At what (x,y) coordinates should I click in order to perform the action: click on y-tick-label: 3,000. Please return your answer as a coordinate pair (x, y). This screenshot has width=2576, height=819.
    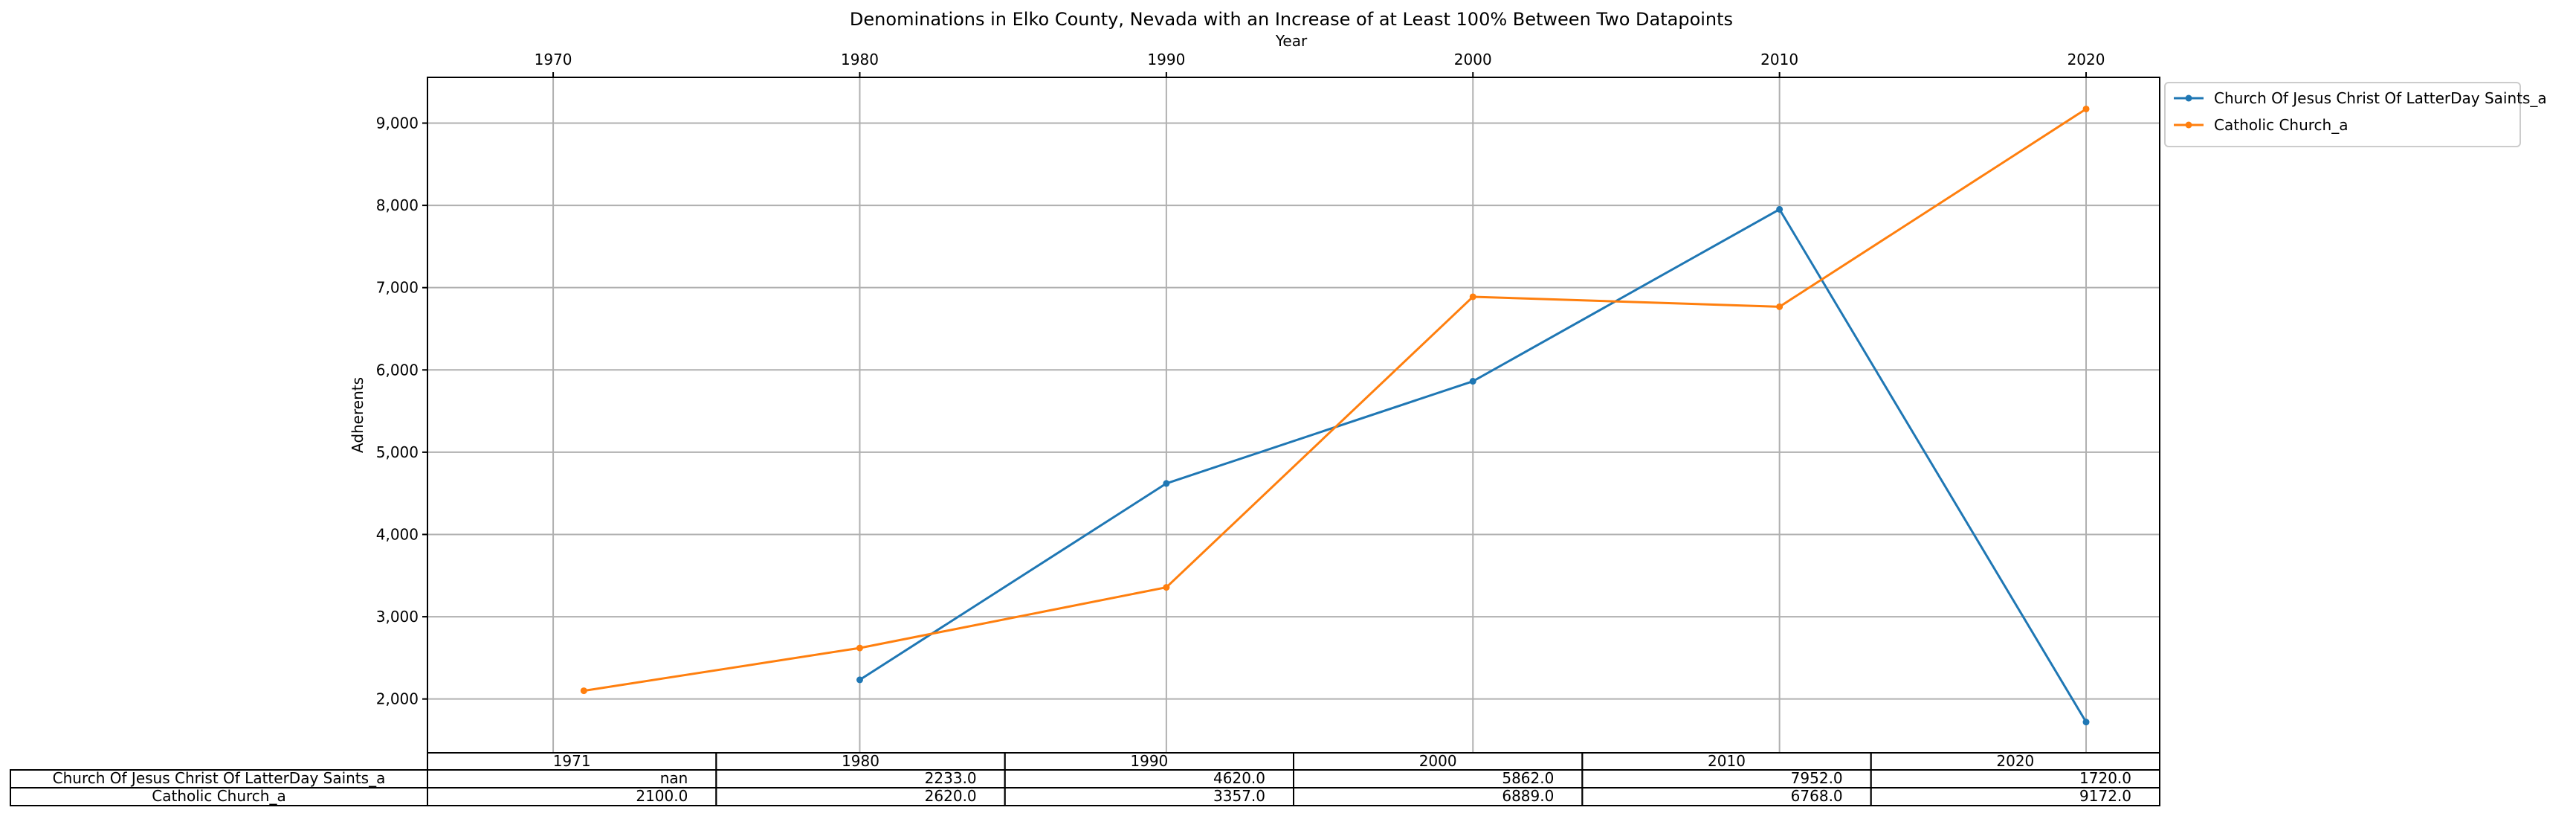
    Looking at the image, I should click on (397, 617).